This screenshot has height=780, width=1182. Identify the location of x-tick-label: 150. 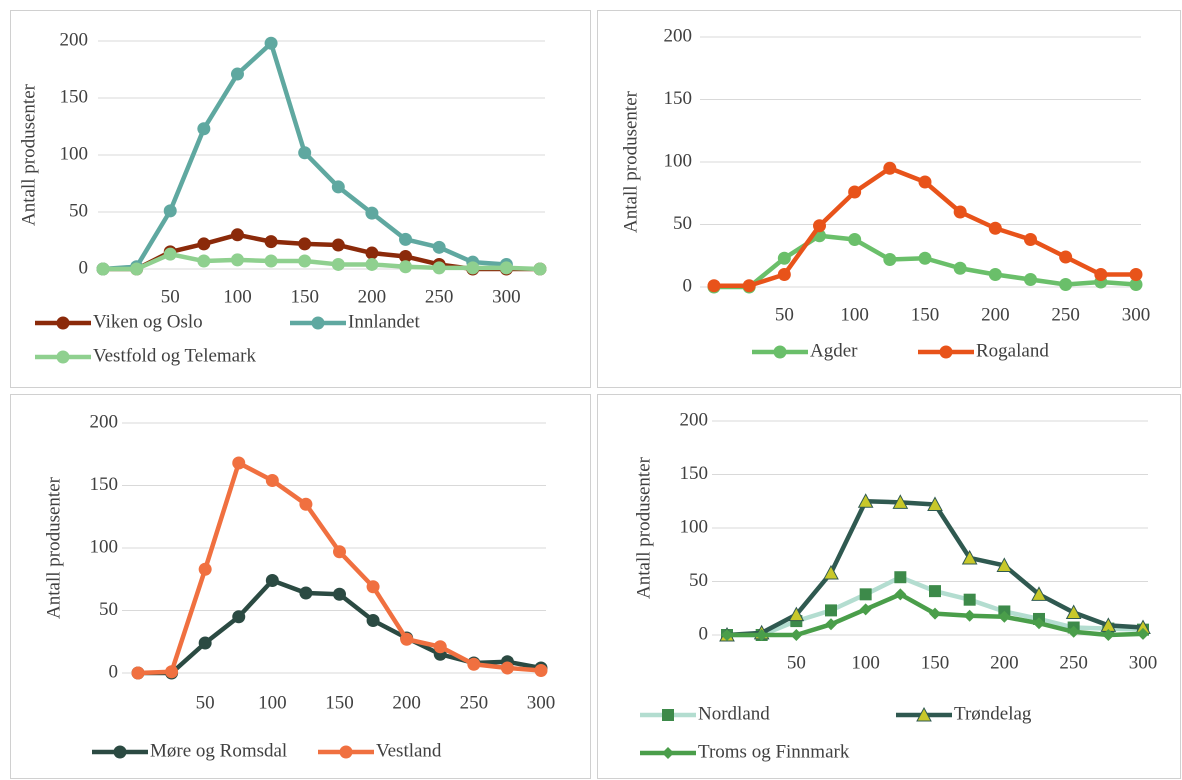
(304, 296).